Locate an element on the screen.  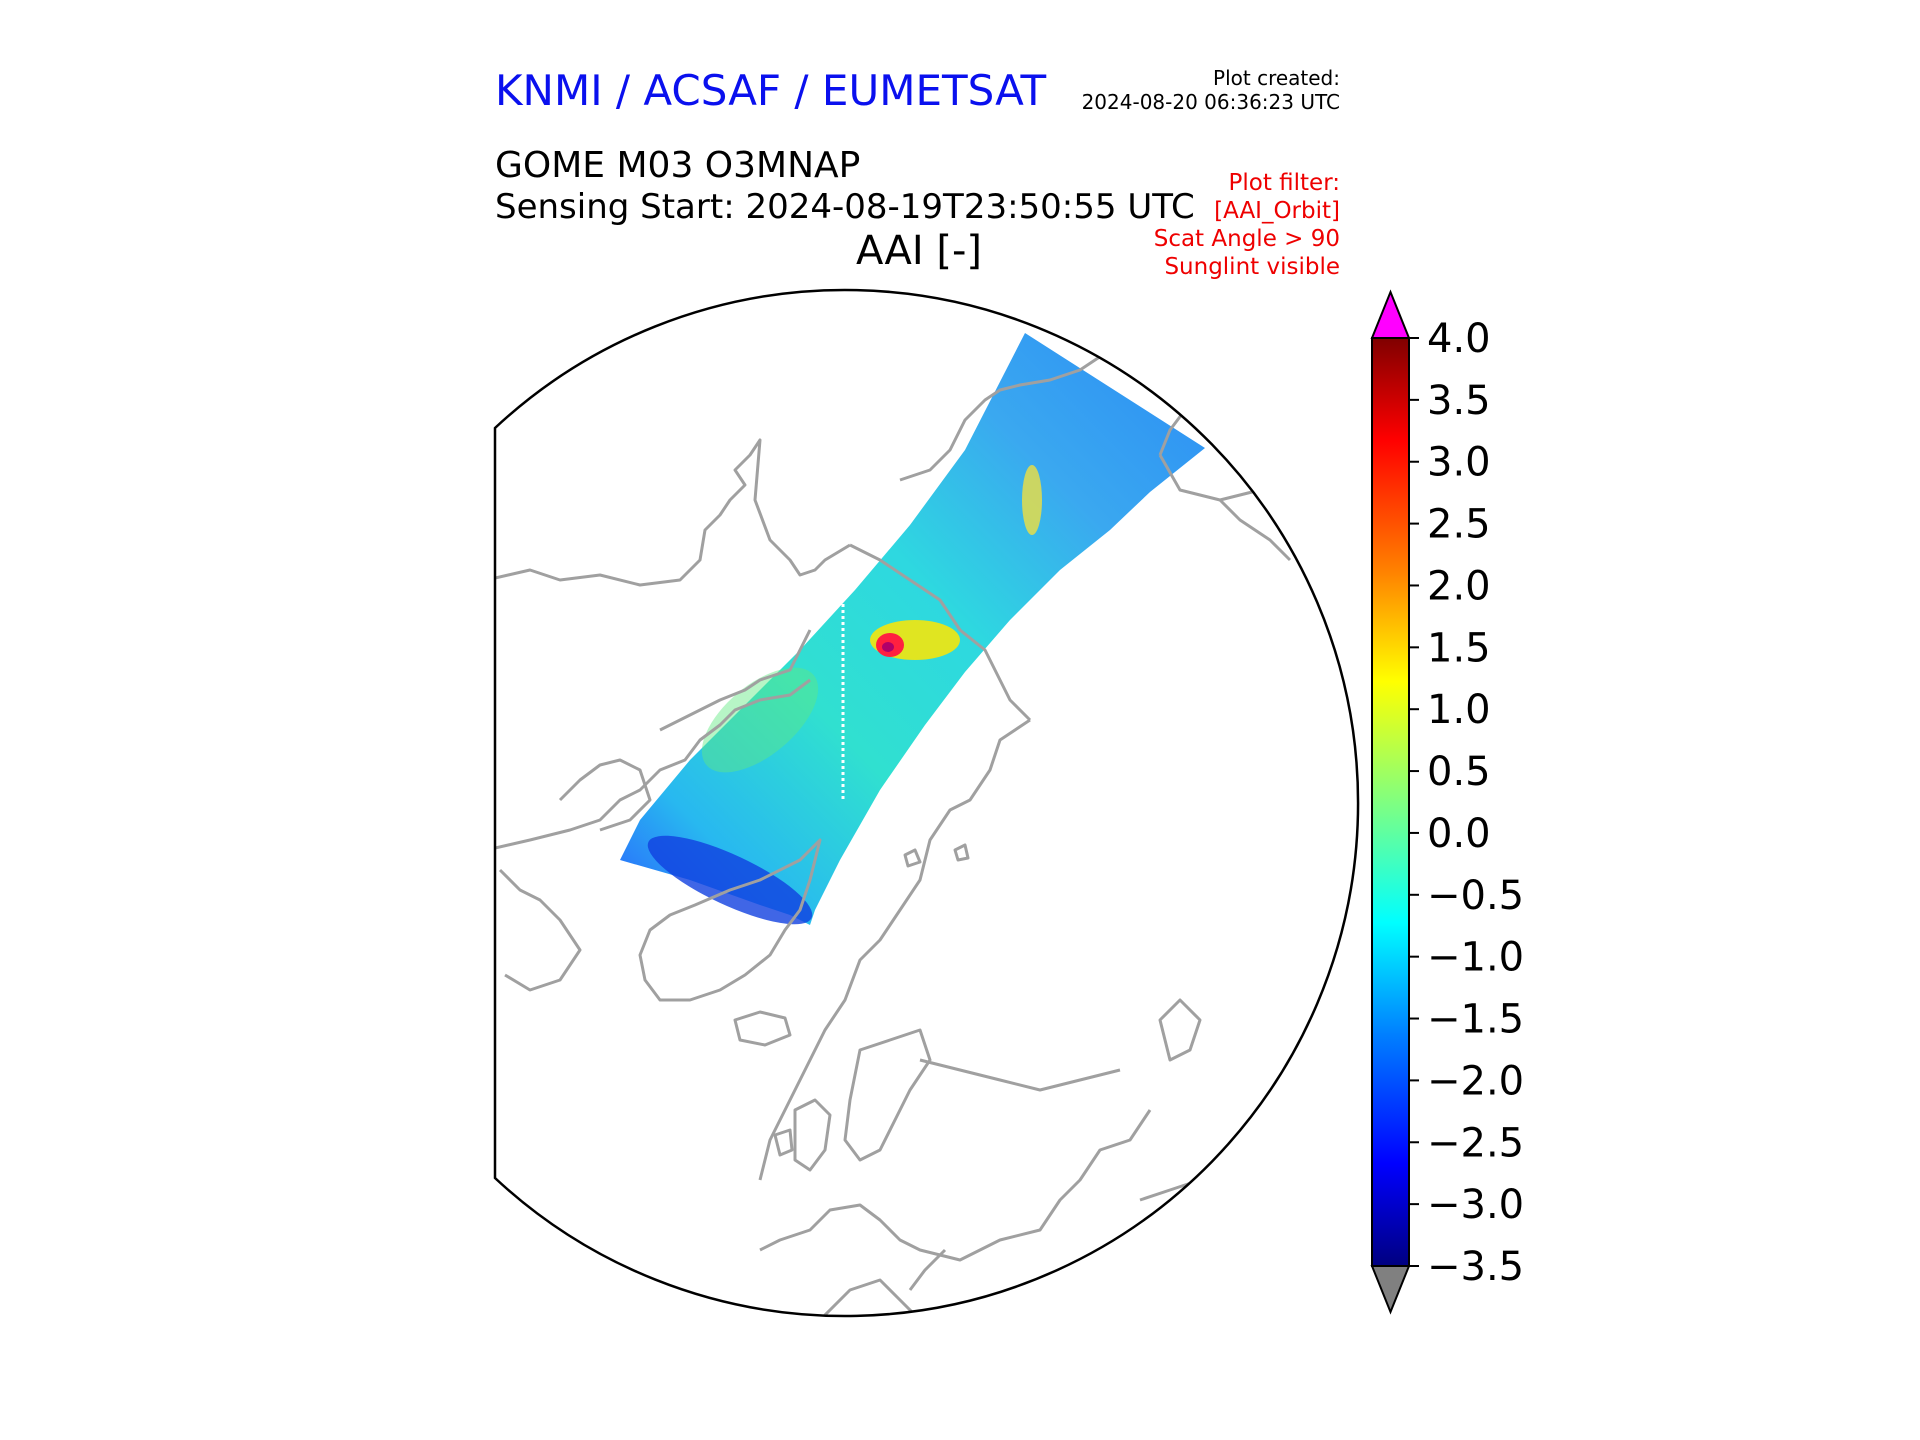
colorbar-tick-label: 2.0 is located at coordinates (1459, 586).